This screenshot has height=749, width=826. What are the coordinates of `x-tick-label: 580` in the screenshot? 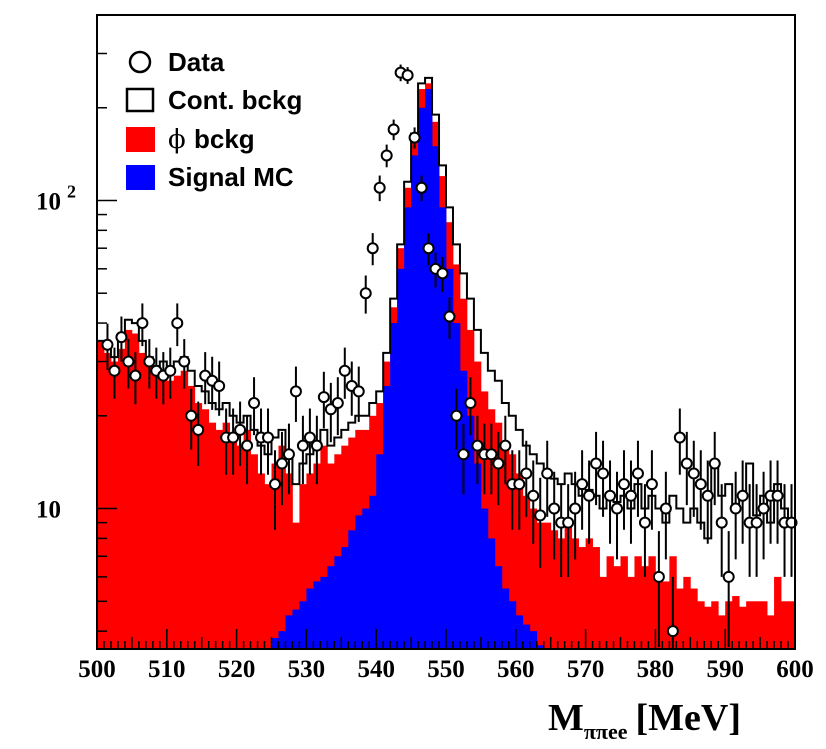 It's located at (656, 669).